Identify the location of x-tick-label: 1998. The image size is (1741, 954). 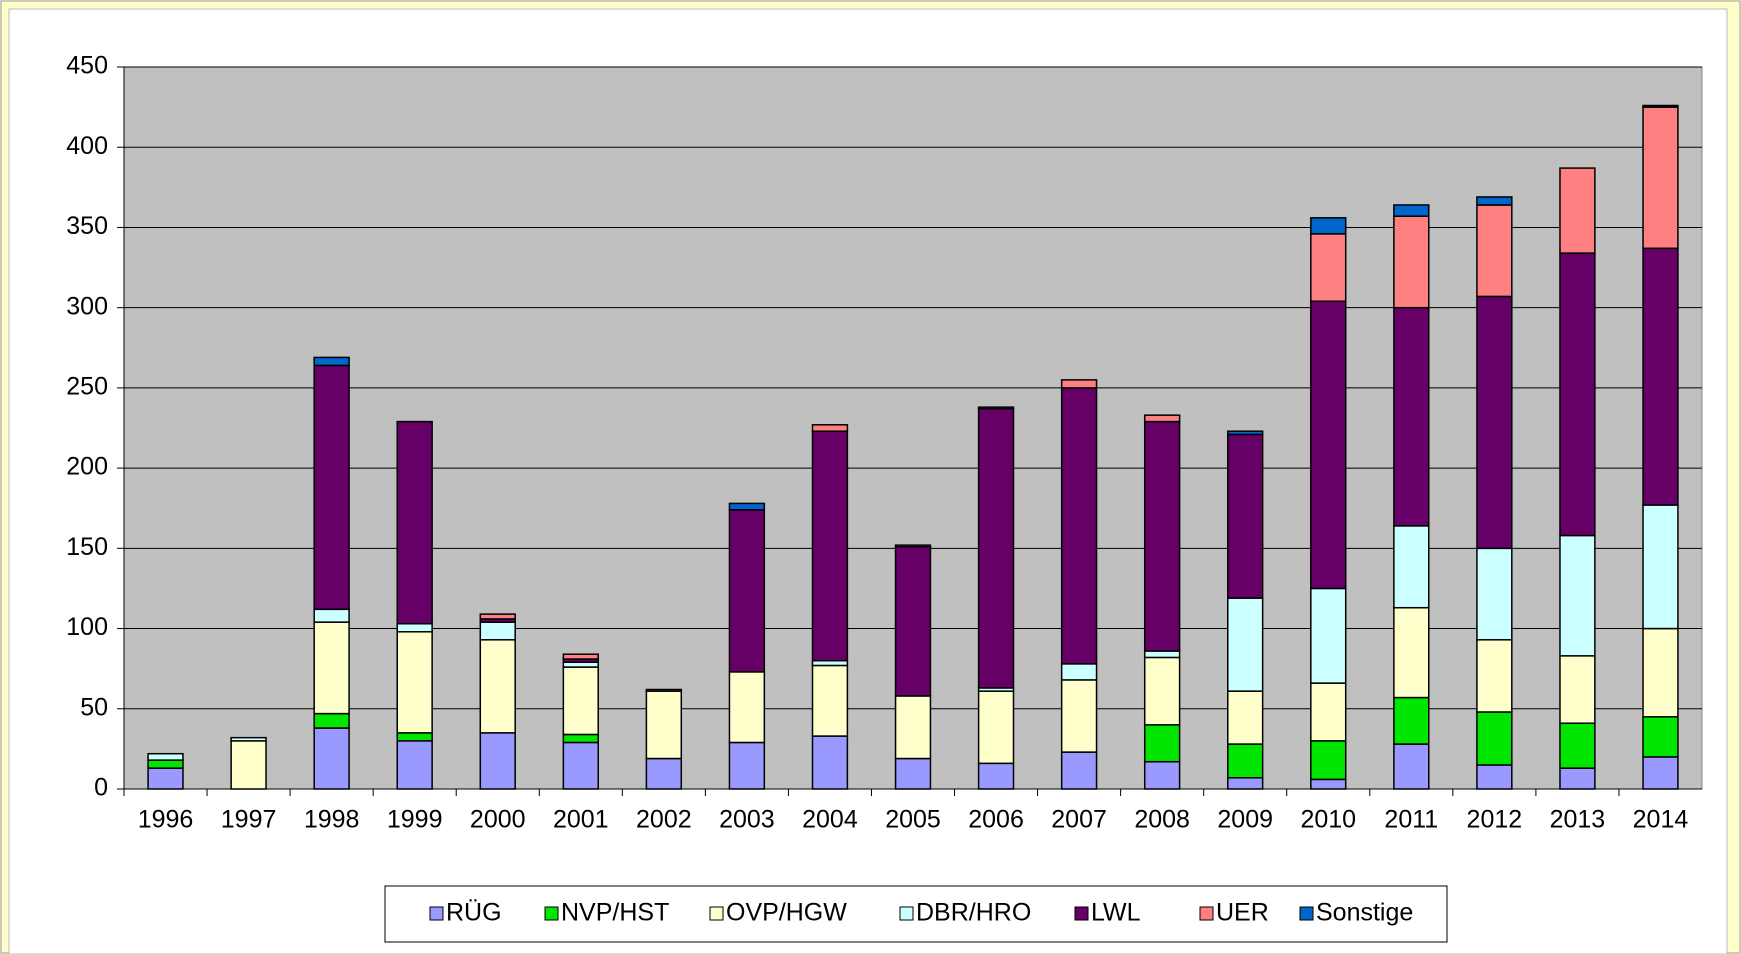
(332, 820).